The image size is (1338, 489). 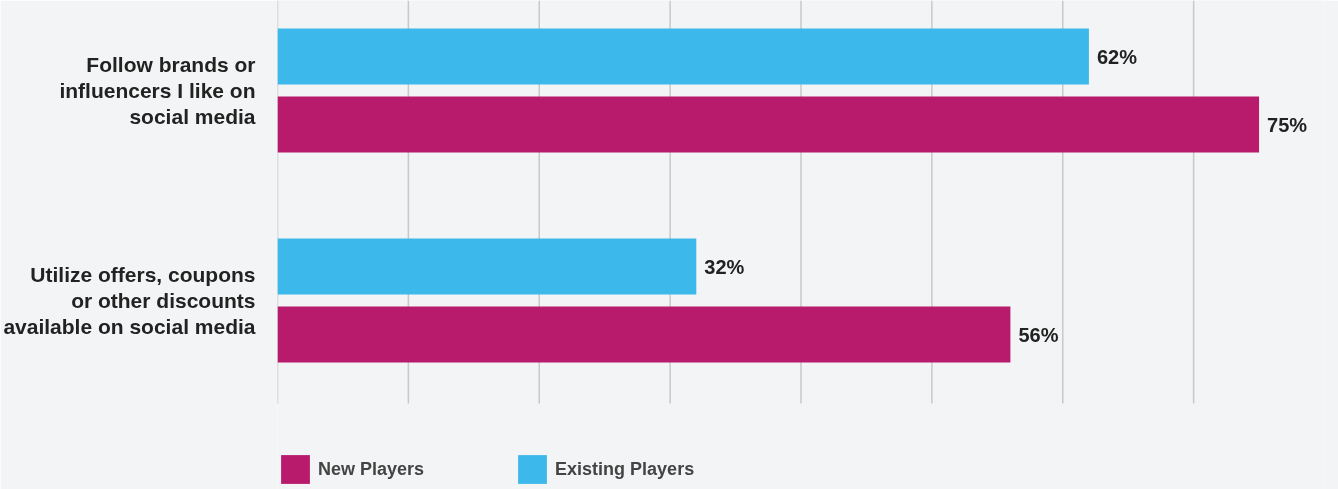 I want to click on data-label: 32%, so click(x=724, y=266).